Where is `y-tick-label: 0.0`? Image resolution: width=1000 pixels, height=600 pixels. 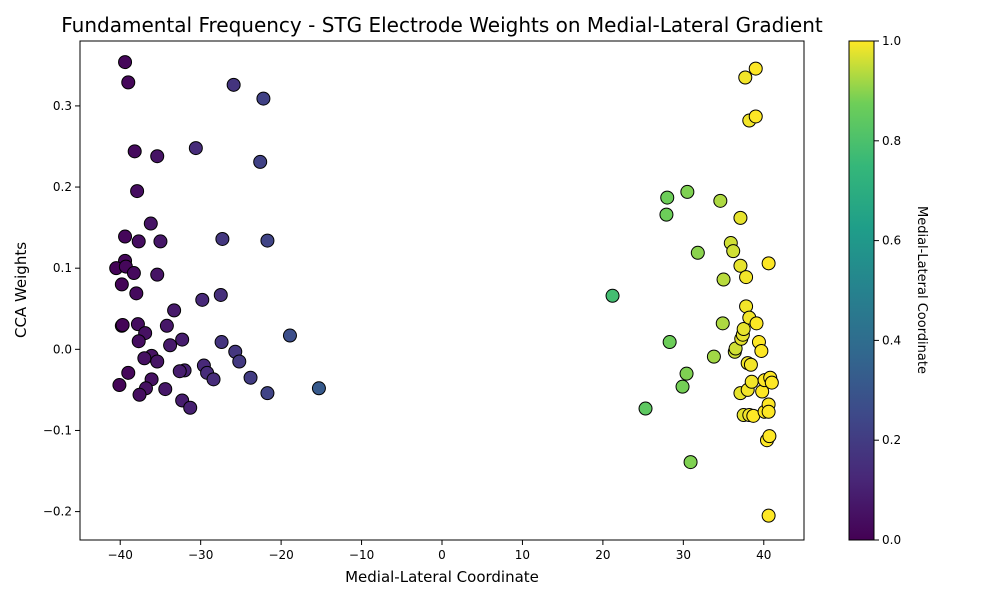
y-tick-label: 0.0 is located at coordinates (62, 349).